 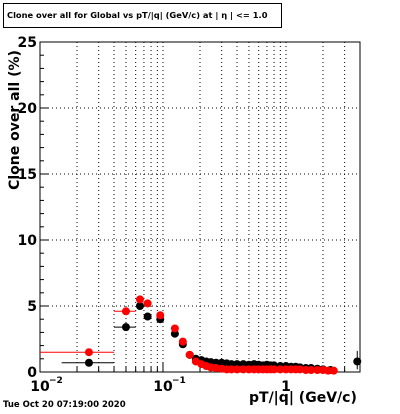 I want to click on y-tick-label: 15, so click(x=27, y=175).